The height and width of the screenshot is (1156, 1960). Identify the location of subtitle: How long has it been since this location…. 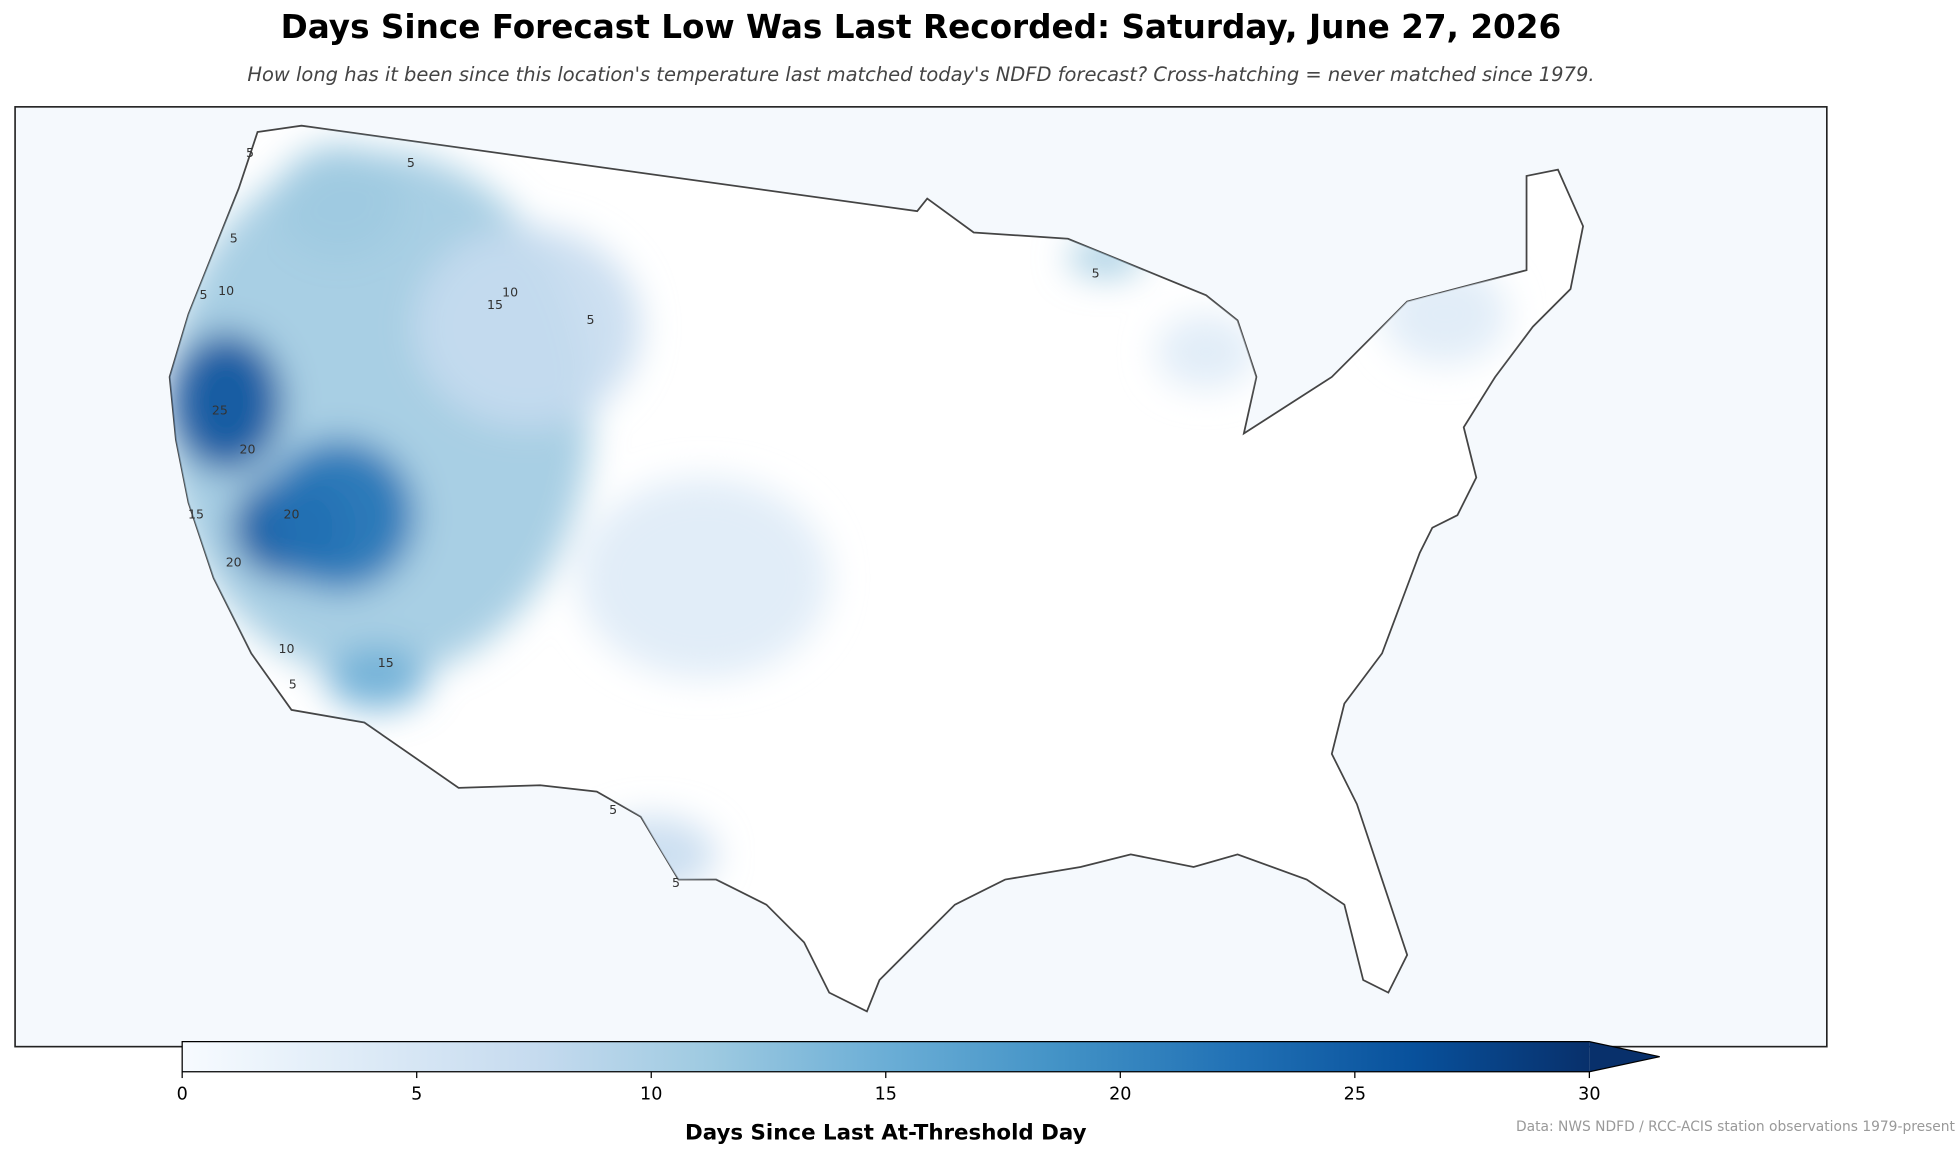
(920, 74).